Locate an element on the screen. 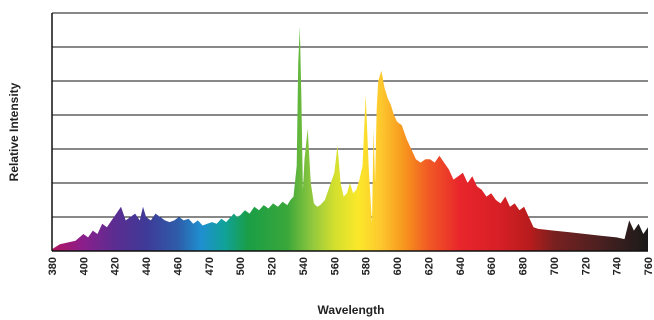  x-tick-label: 640 is located at coordinates (461, 266).